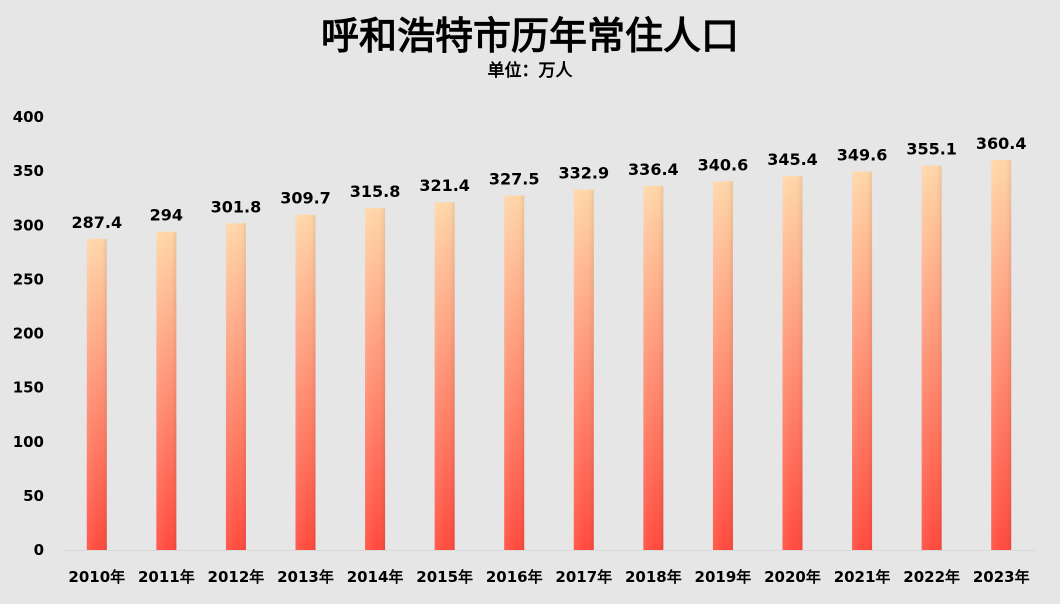 Image resolution: width=1060 pixels, height=604 pixels. I want to click on y-tick-label: 250, so click(28, 279).